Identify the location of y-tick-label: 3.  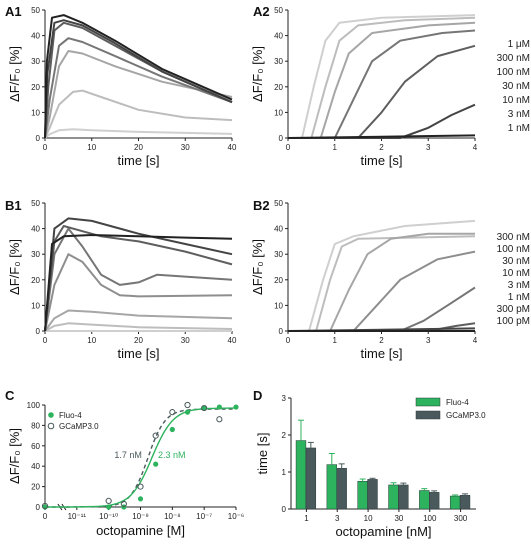
(284, 398).